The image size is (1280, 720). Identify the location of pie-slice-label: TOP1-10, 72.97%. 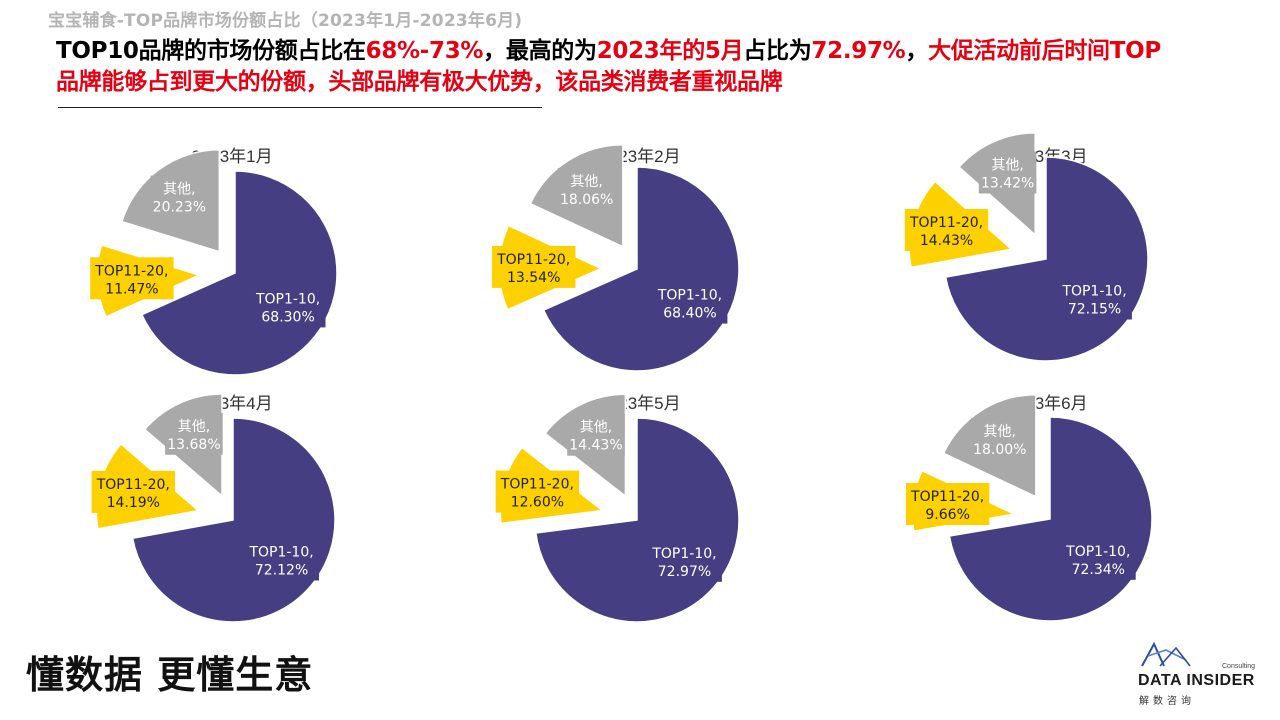
(683, 563).